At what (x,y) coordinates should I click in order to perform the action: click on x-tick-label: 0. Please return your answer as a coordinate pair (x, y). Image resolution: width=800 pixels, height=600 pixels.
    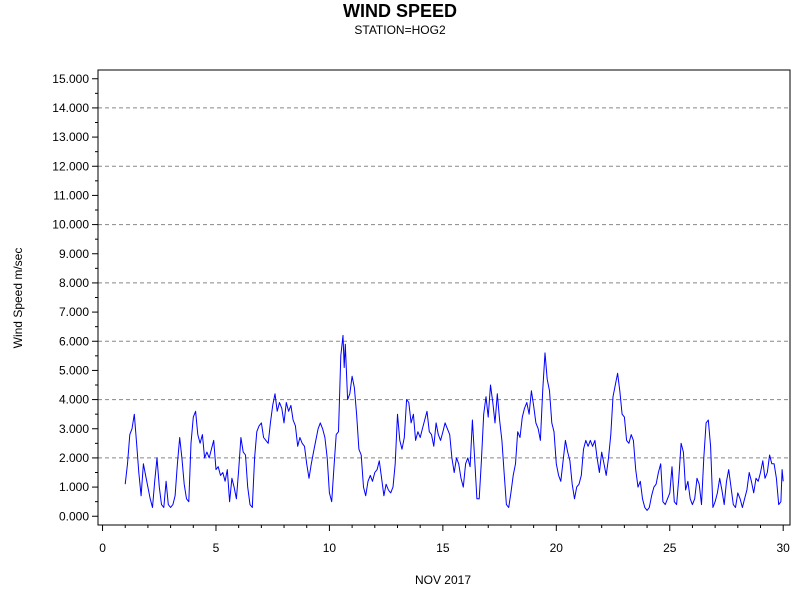
    Looking at the image, I should click on (102, 548).